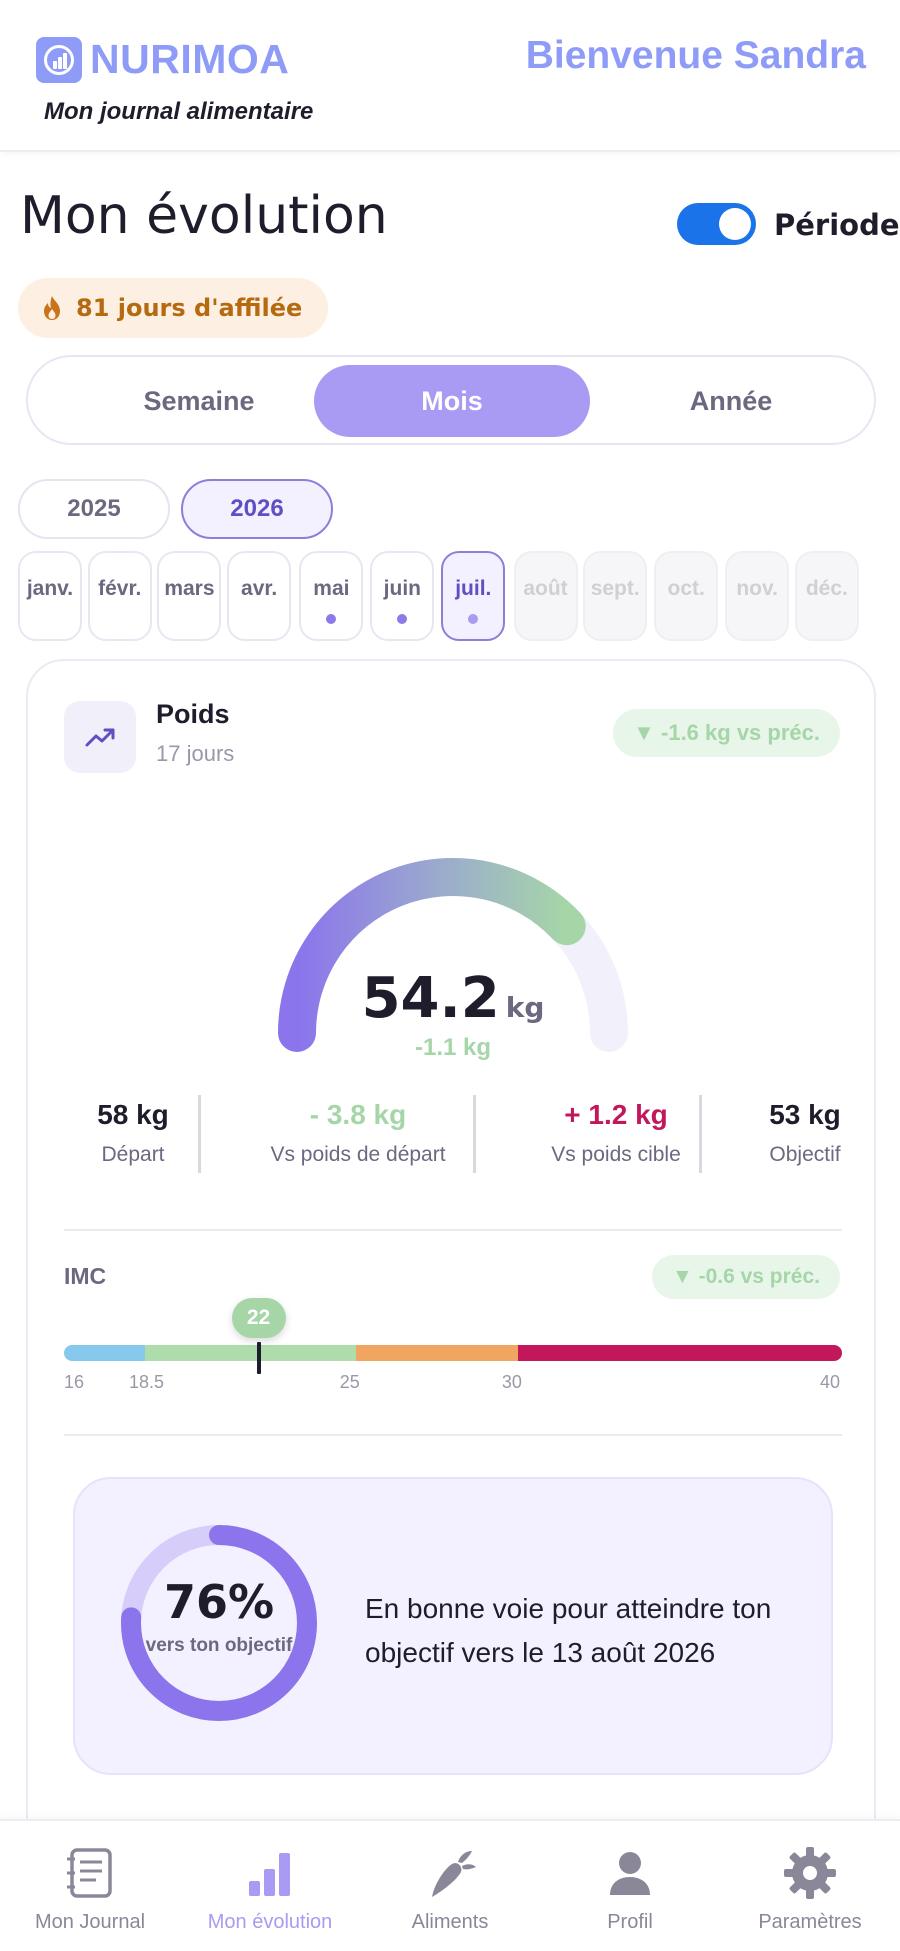  What do you see at coordinates (257, 509) in the screenshot?
I see `year-2026-pill: 2026` at bounding box center [257, 509].